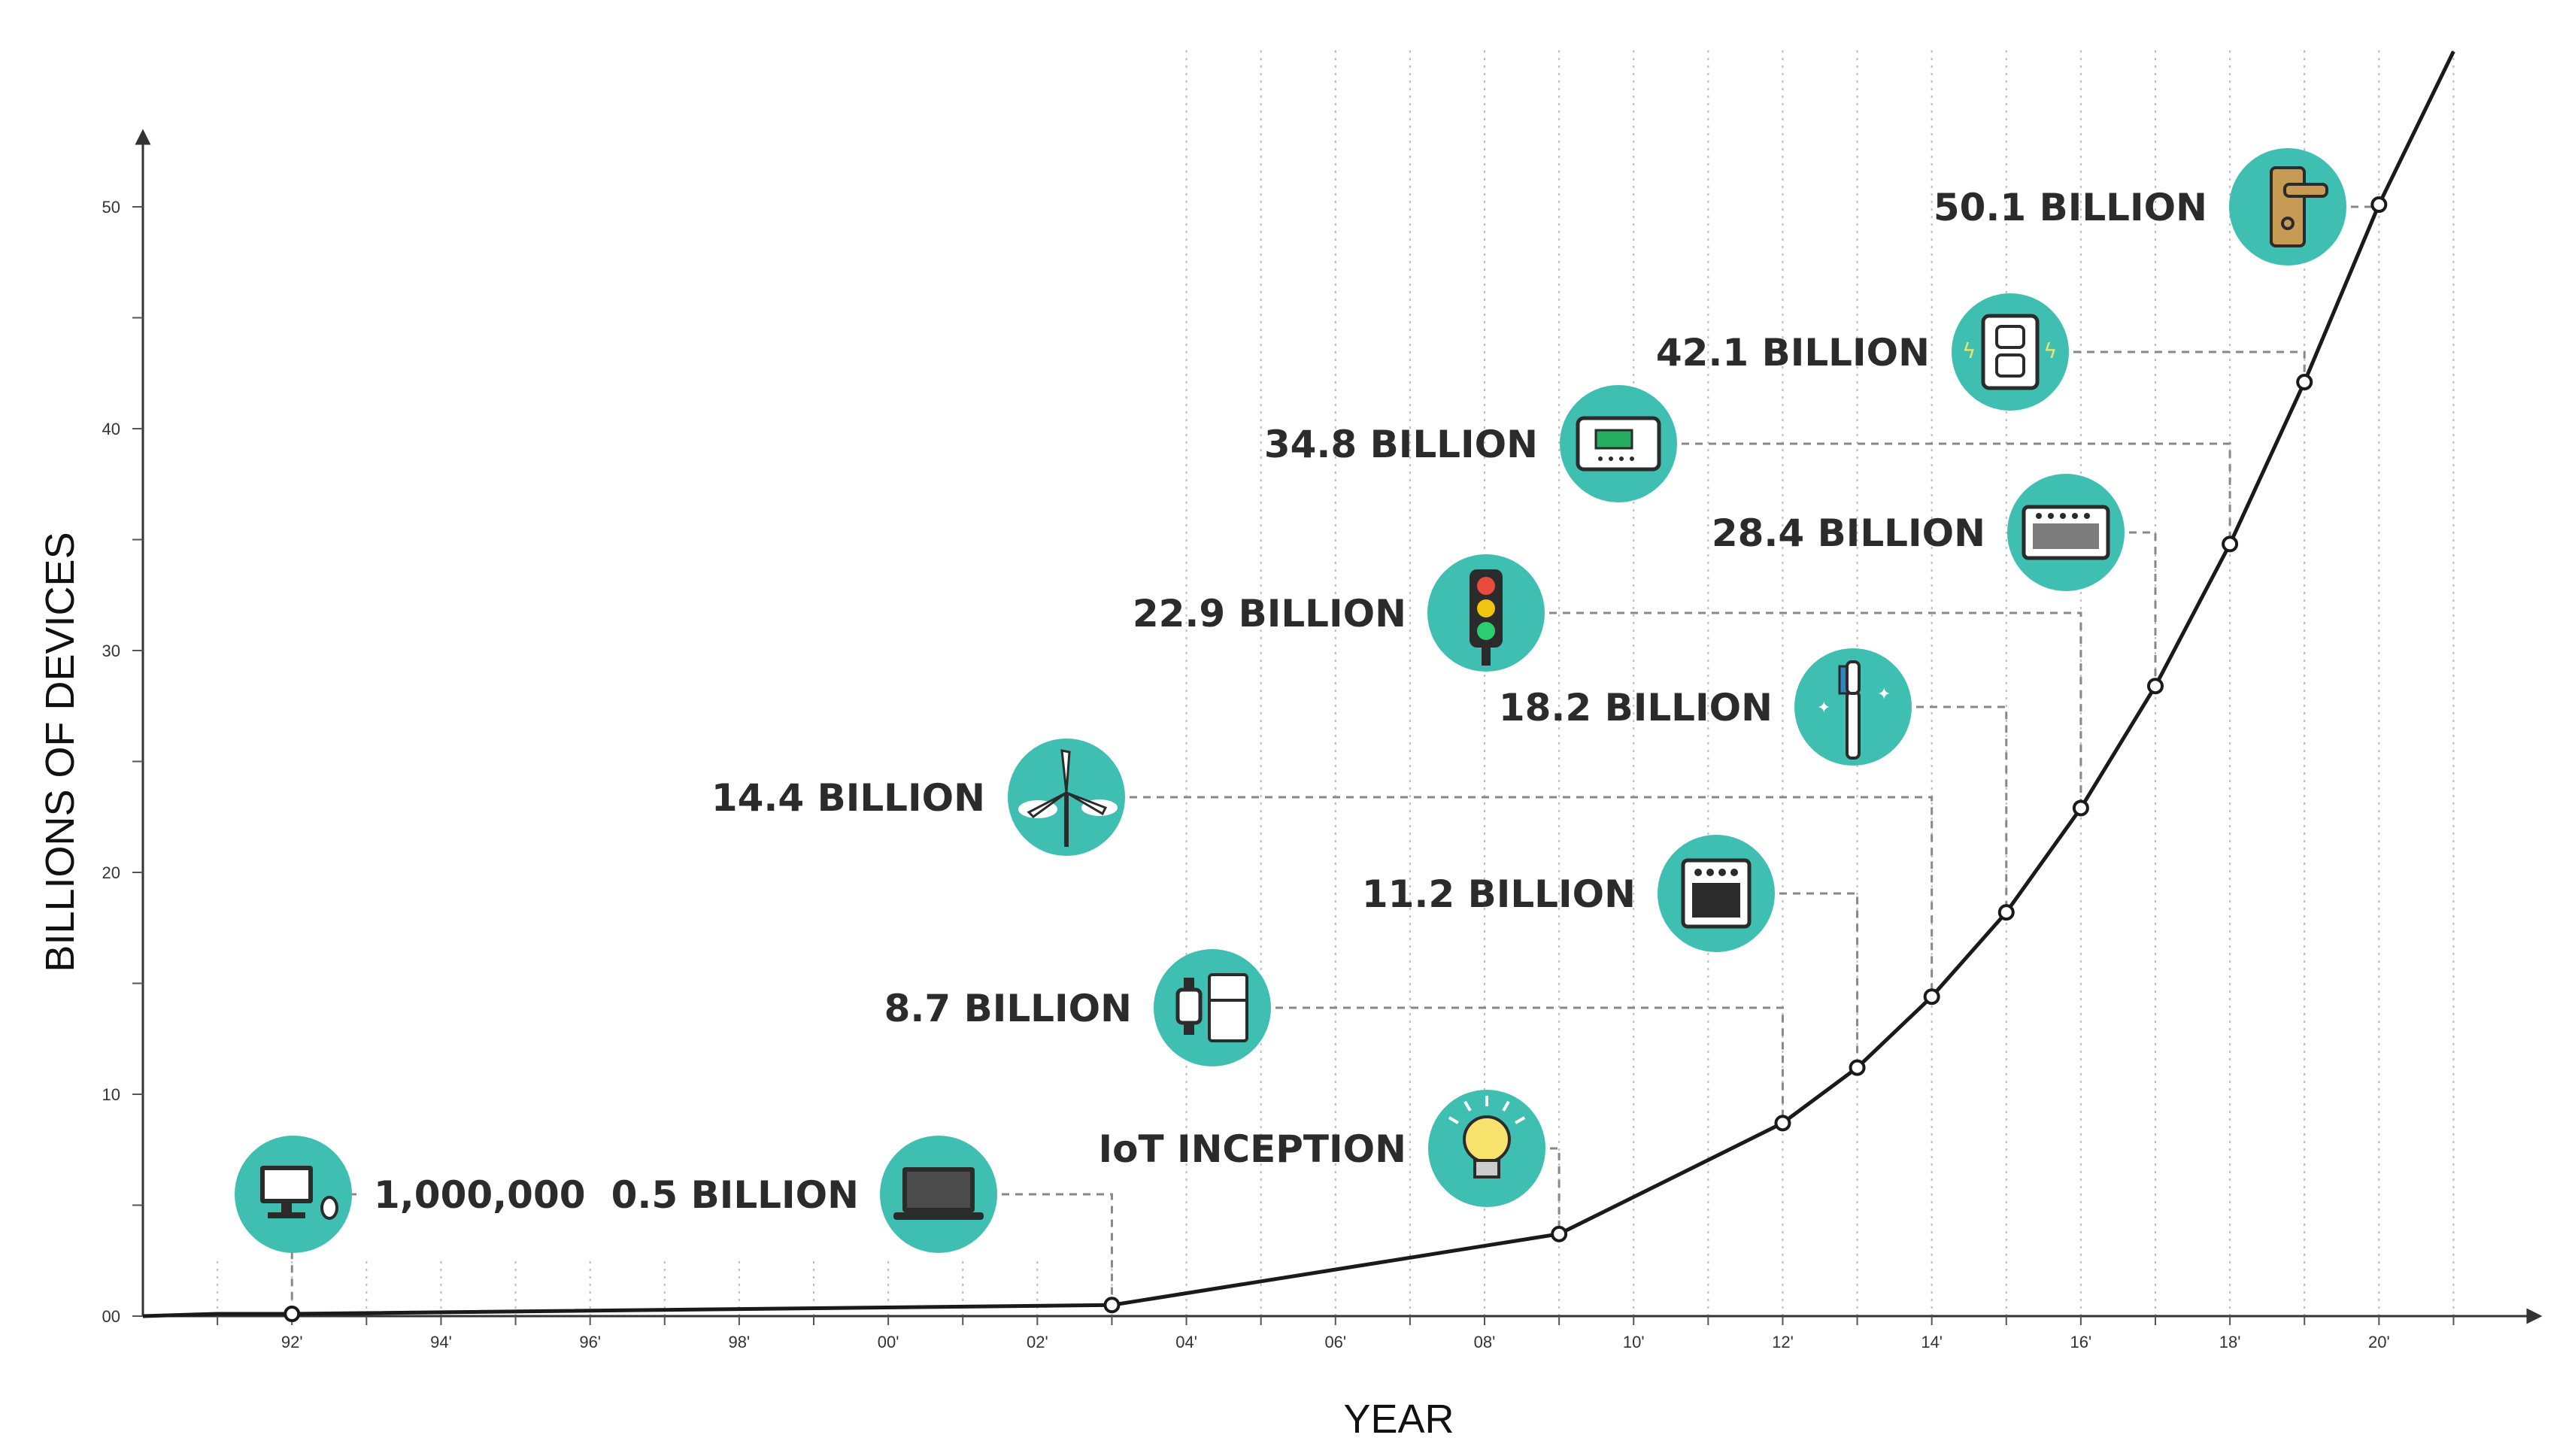 This screenshot has width=2566, height=1456. Describe the element at coordinates (1636, 708) in the screenshot. I see `callout-label: 18.2 BILLION` at that location.